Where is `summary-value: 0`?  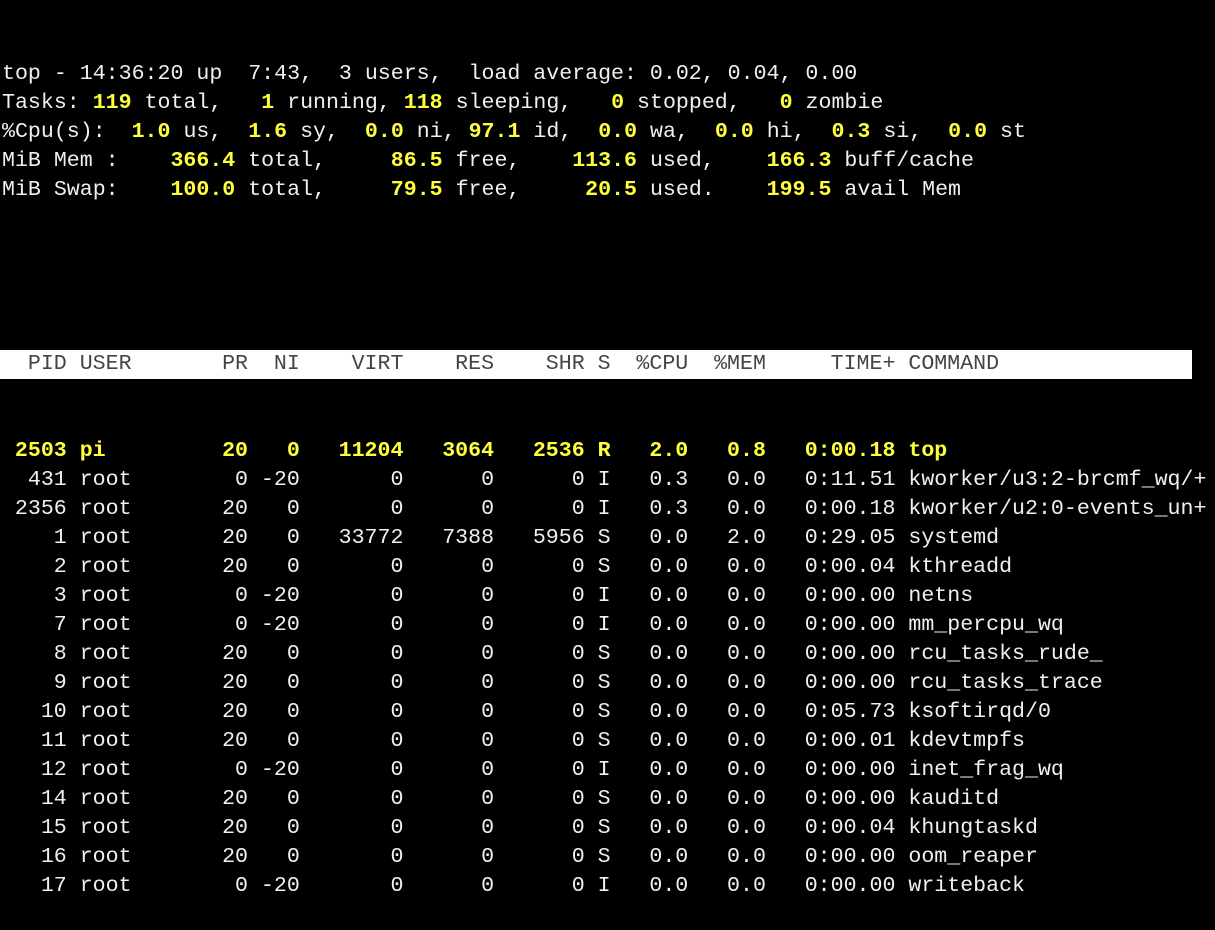
summary-value: 0 is located at coordinates (618, 103).